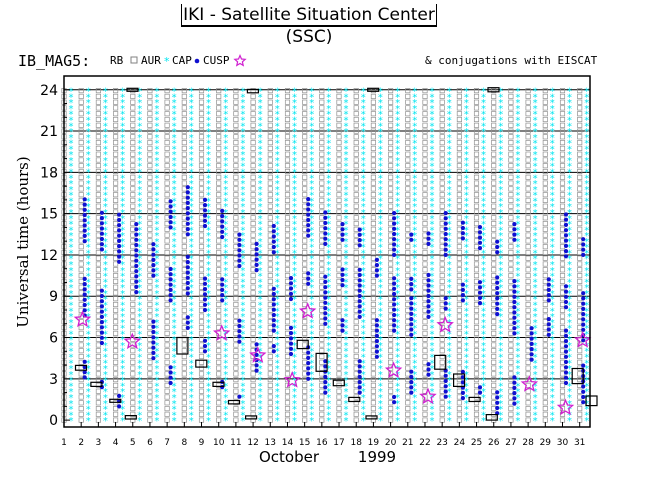  I want to click on legend-eiscat-star, so click(240, 60).